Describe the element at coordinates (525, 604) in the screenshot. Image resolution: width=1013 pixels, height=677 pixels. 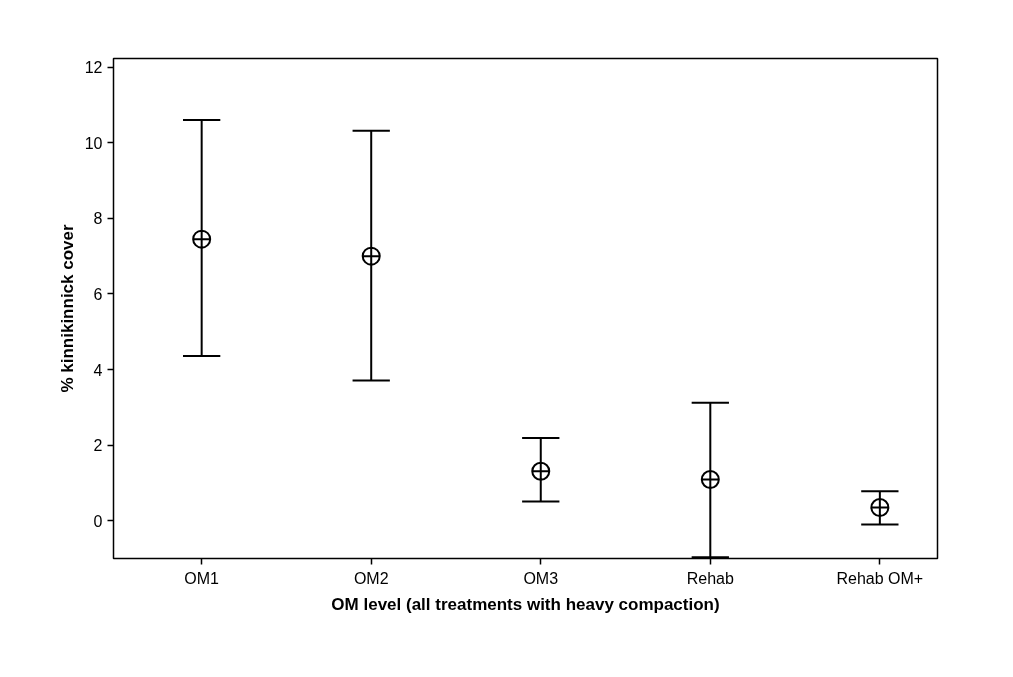
I see `x-axis-title: OM level (all treatments with heavy compaction)` at that location.